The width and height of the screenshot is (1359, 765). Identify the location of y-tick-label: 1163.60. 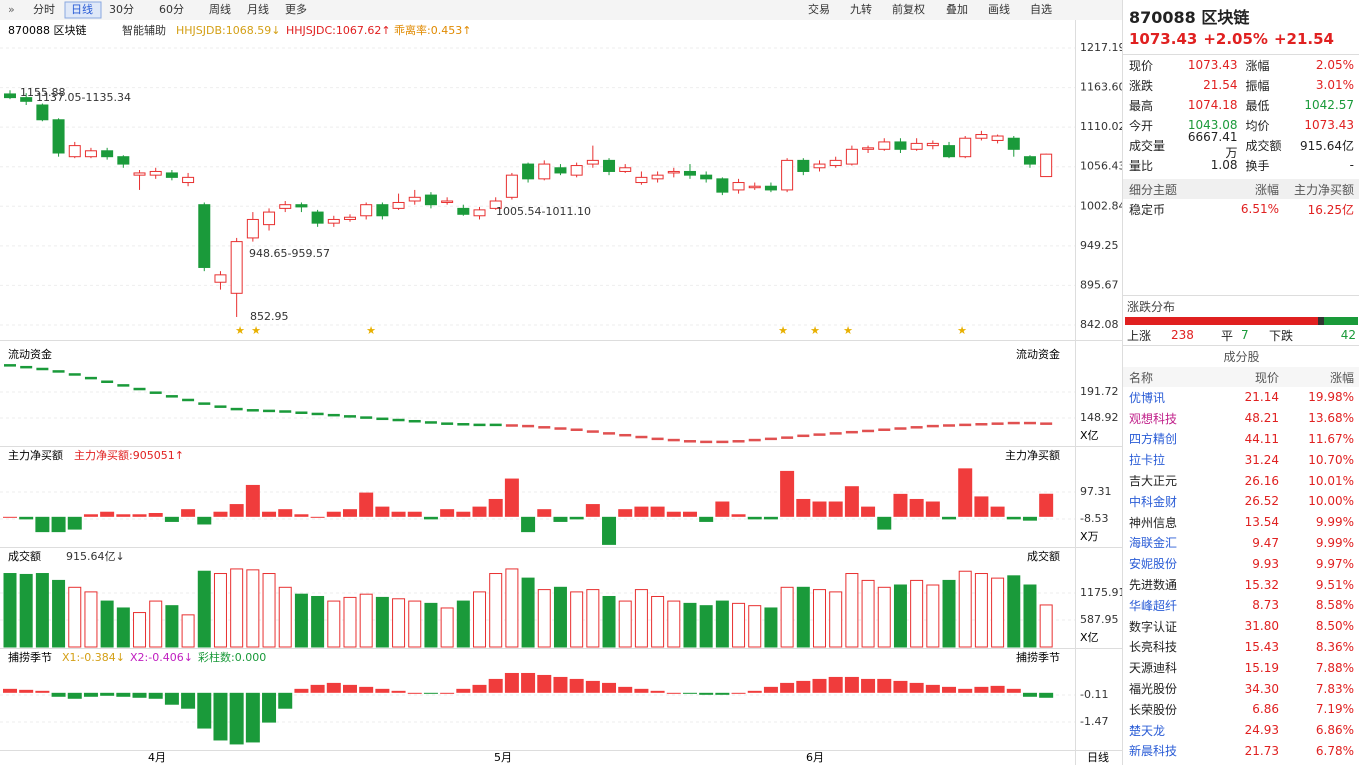
(1101, 87).